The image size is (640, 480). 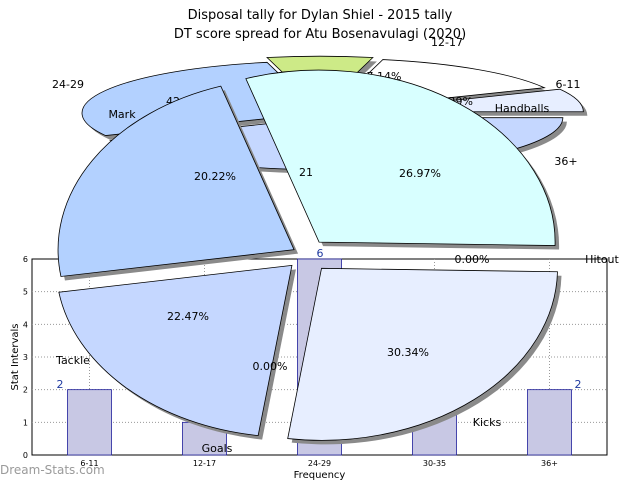 What do you see at coordinates (447, 42) in the screenshot?
I see `pie1-category-label: 12-17` at bounding box center [447, 42].